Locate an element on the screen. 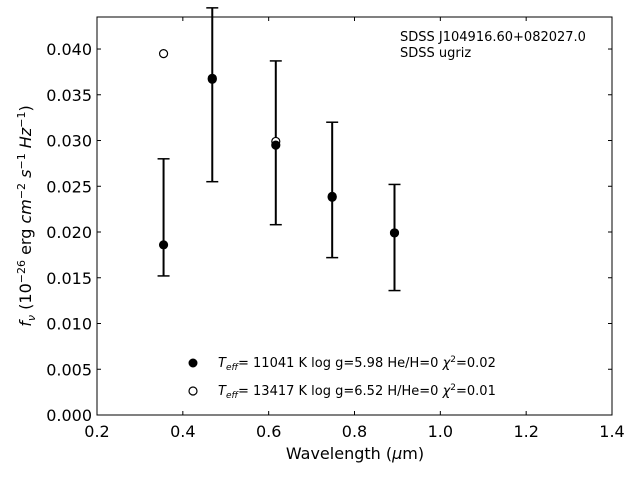 This screenshot has width=640, height=480. legend-entry-1: Teff= 11041 K log g=5.98 He/H=0 χ2=0.02 is located at coordinates (357, 364).